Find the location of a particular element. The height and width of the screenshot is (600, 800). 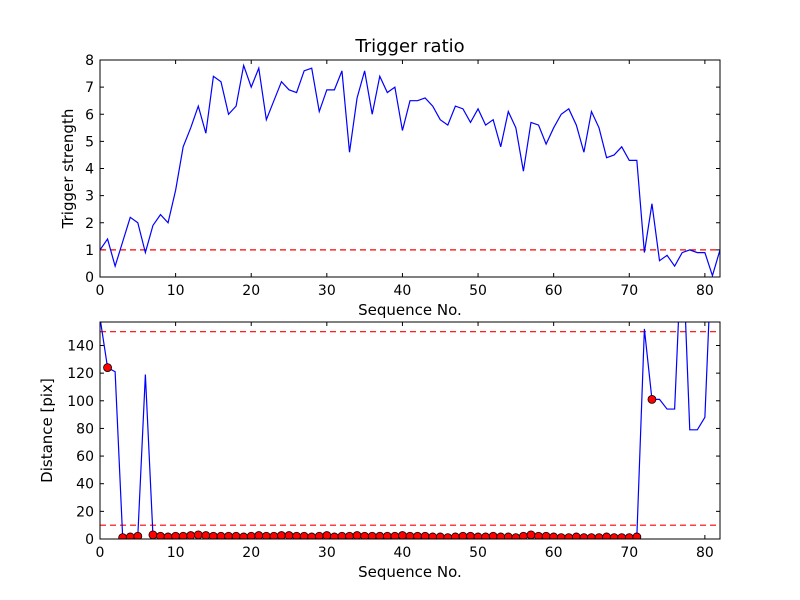

y-tick-label: 7 is located at coordinates (89, 88).